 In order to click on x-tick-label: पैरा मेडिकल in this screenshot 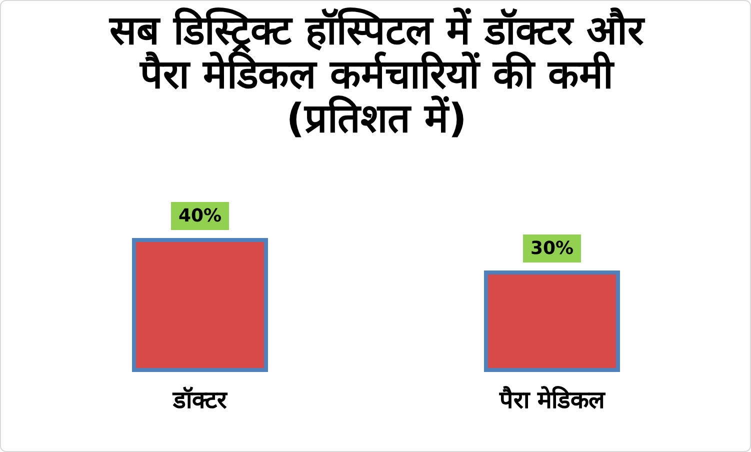, I will do `click(552, 400)`.